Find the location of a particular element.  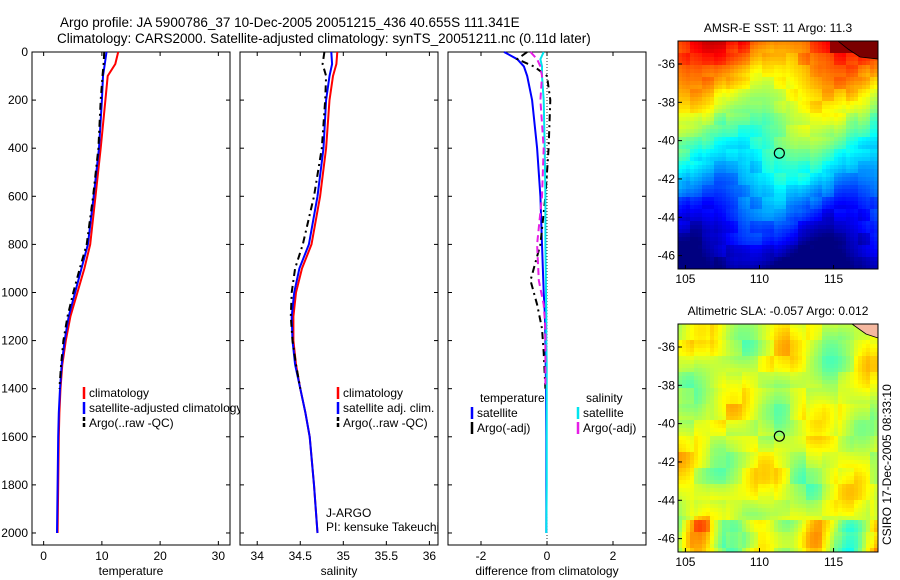

x-tick-label: 20 is located at coordinates (160, 556).